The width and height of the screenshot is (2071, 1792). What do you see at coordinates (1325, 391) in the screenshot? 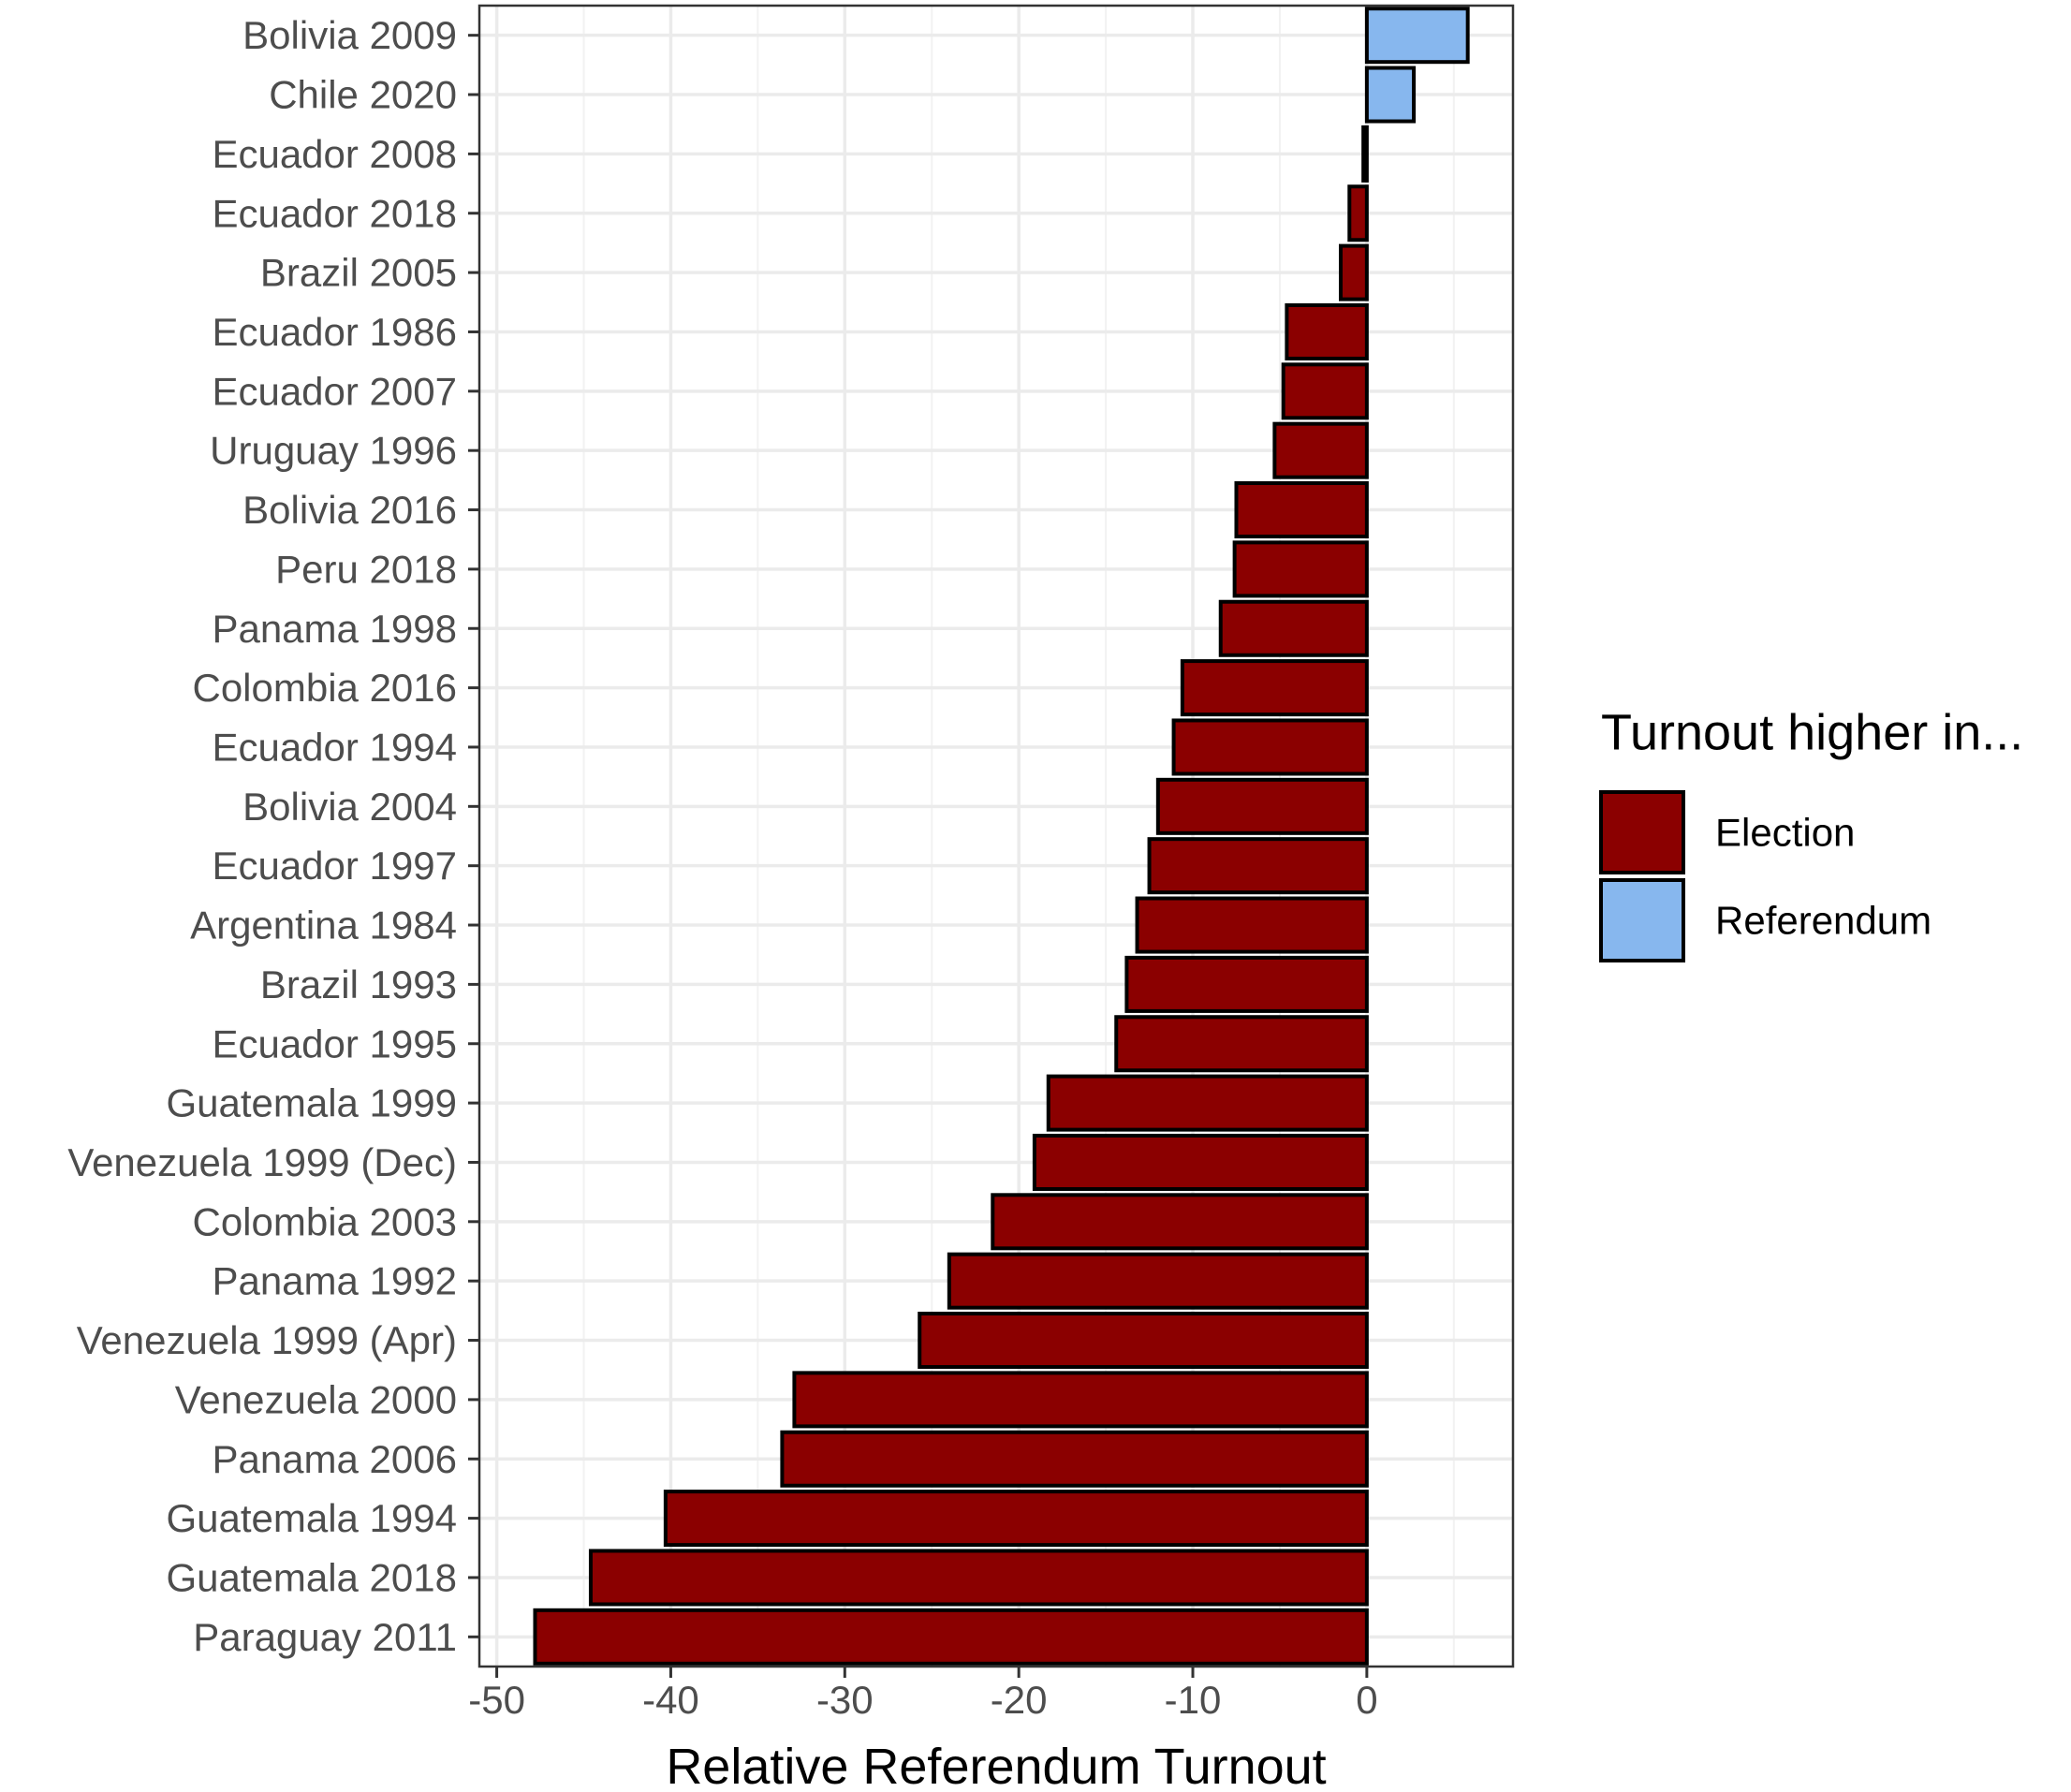
I see `bar-ecuador-2007` at bounding box center [1325, 391].